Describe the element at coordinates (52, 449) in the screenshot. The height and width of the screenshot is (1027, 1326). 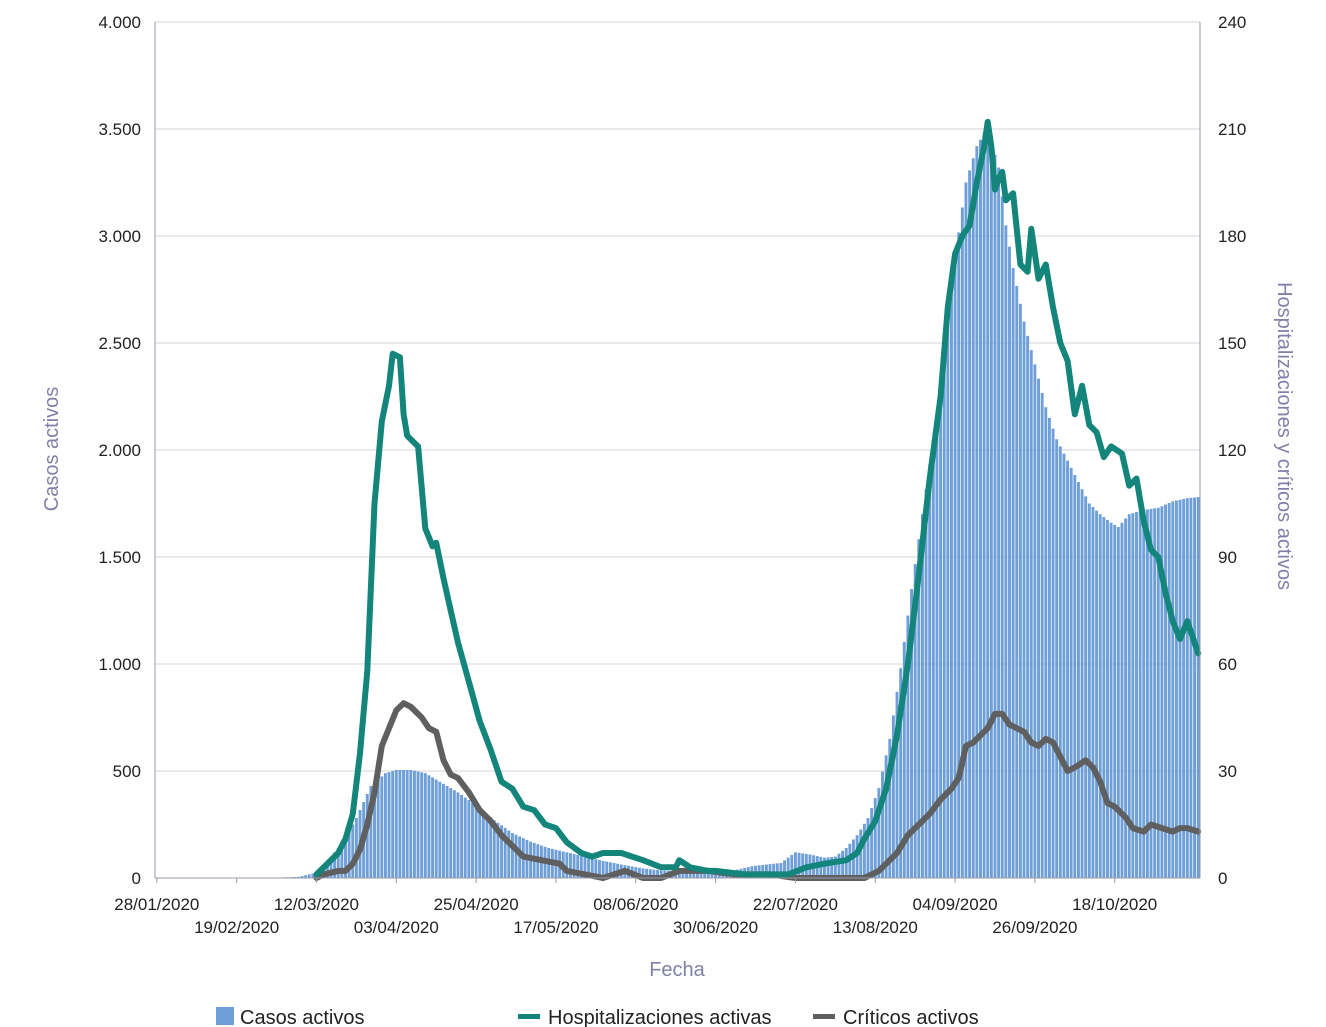
I see `y-axis-left-title: Casos activos` at that location.